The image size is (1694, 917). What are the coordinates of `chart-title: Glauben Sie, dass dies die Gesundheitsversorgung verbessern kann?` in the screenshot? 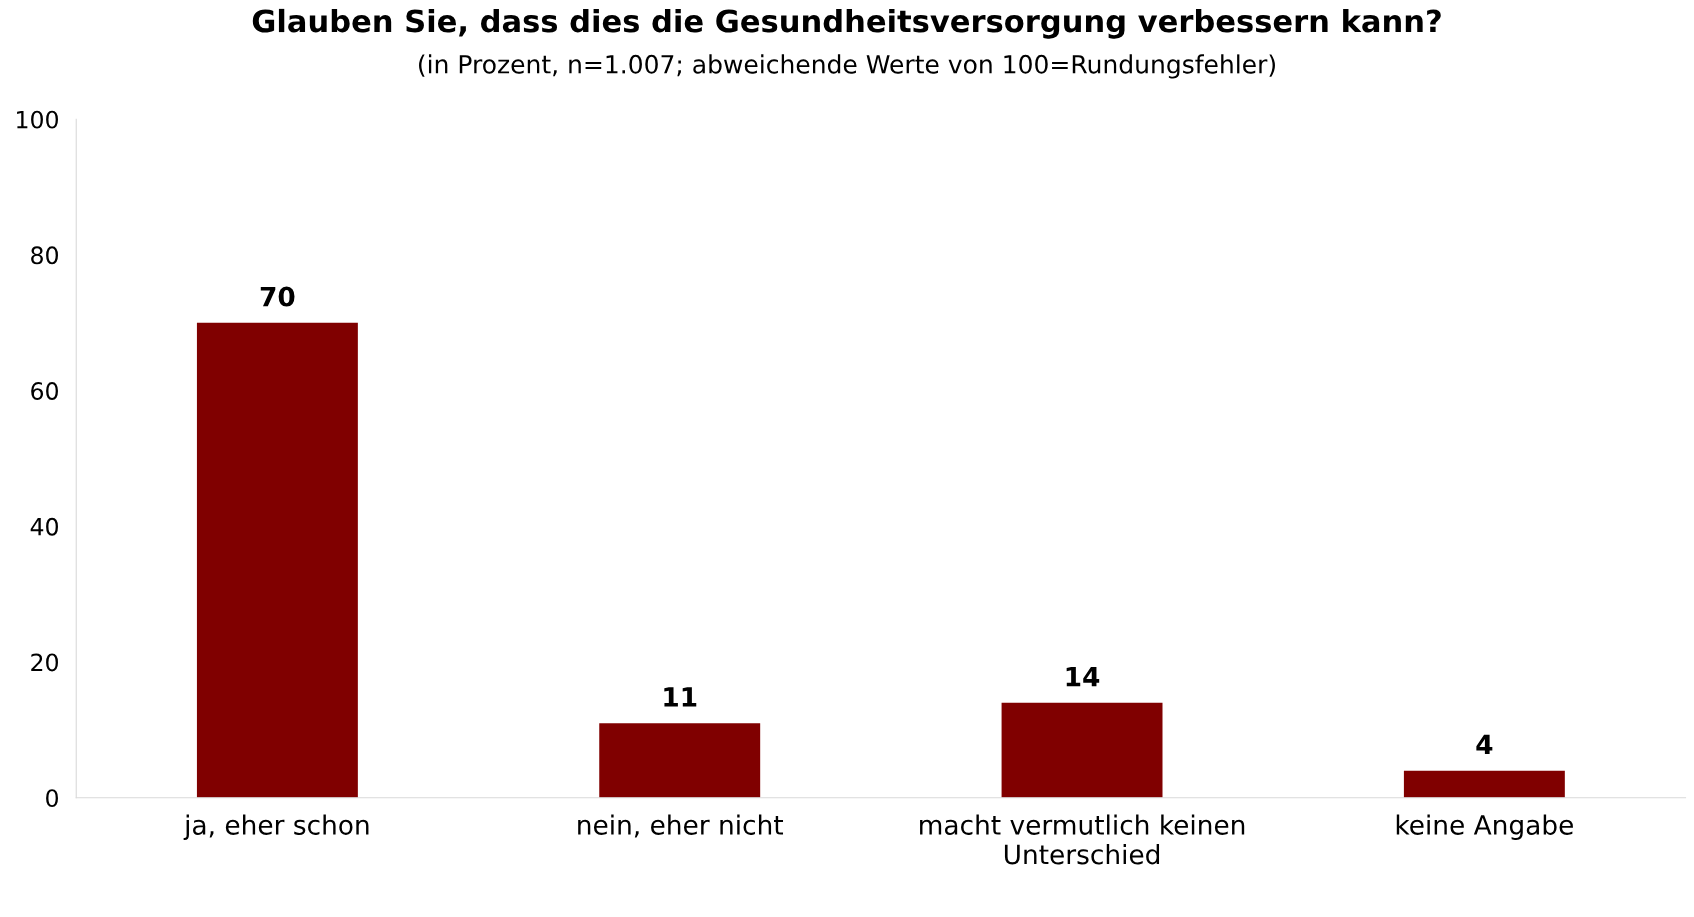 It's located at (846, 23).